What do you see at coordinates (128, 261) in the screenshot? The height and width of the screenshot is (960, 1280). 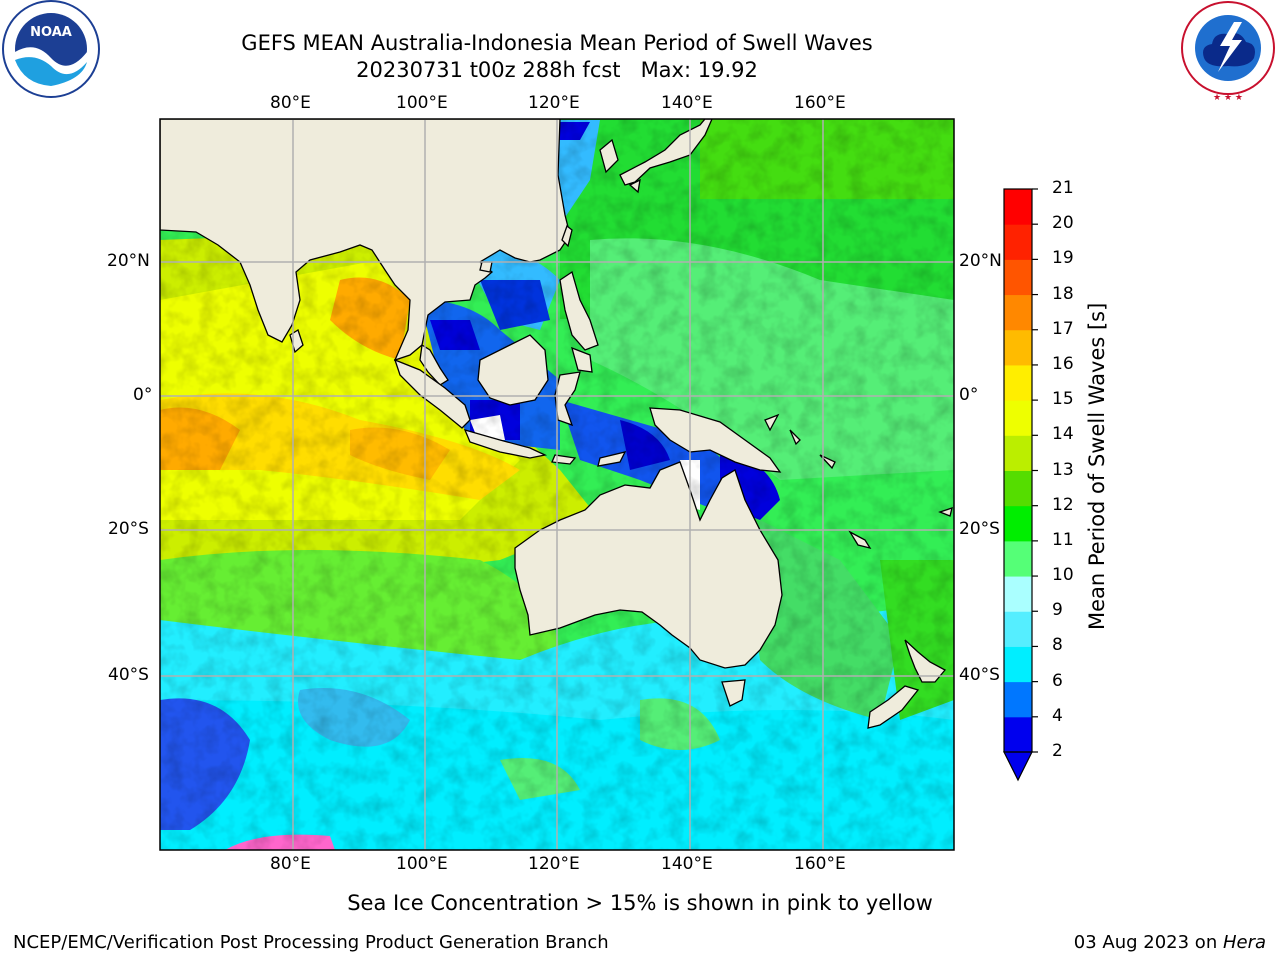 I see `lat-label-left: 20°N` at bounding box center [128, 261].